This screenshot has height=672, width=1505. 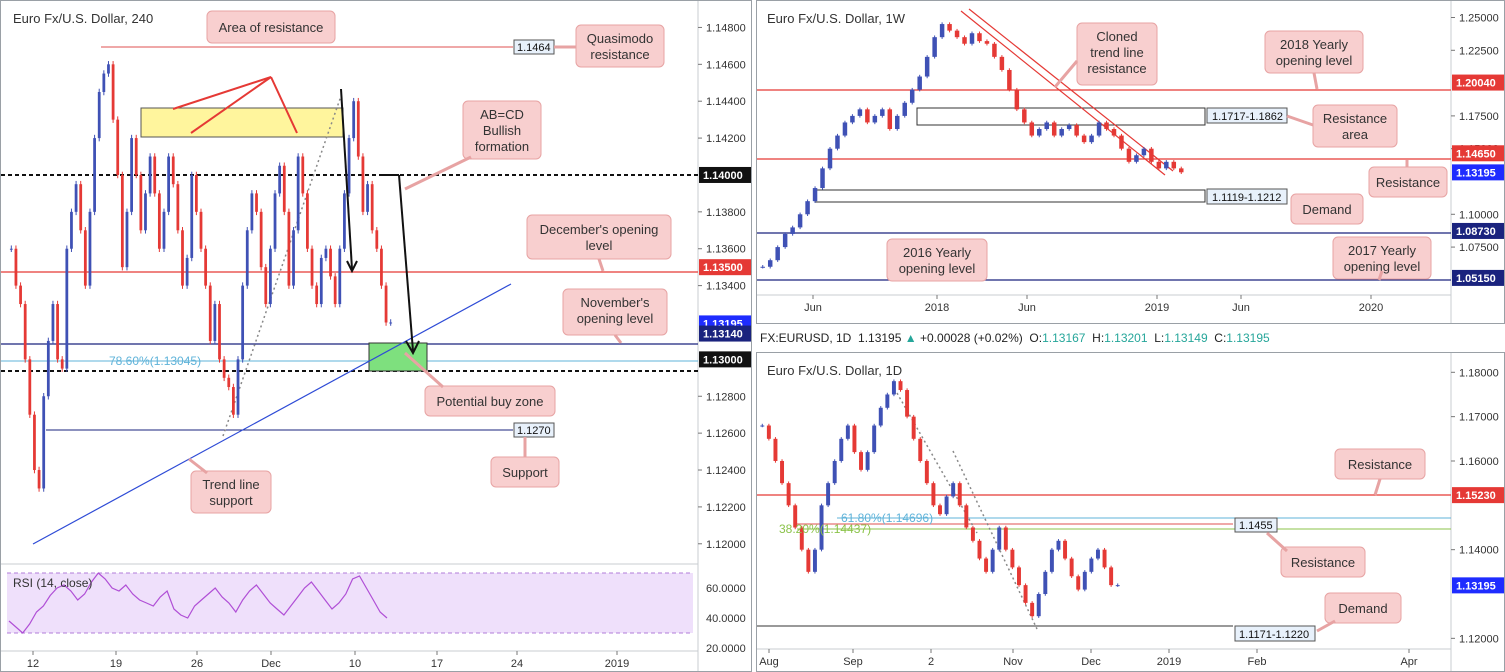 I want to click on x-tick-label: Nov, so click(x=1013, y=662).